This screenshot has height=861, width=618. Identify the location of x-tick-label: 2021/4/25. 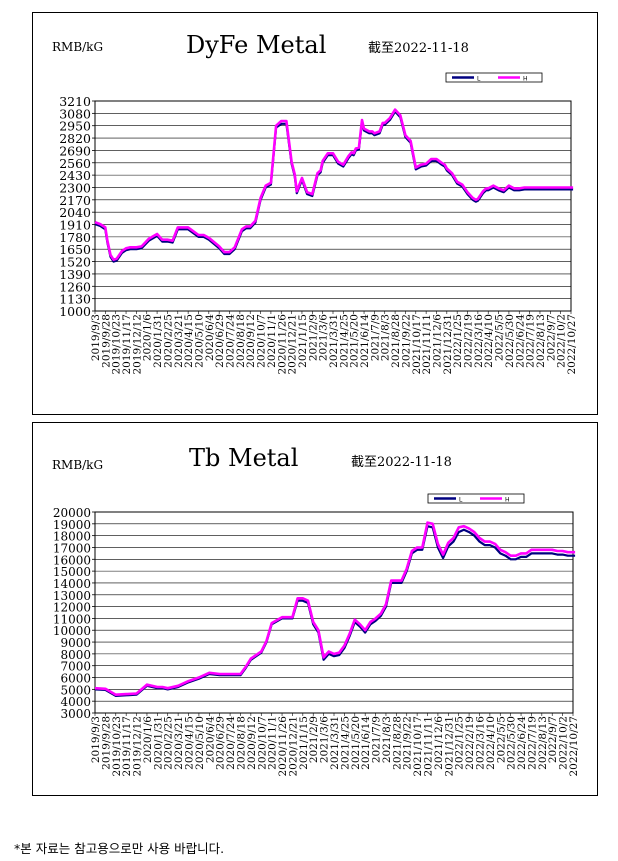
(345, 743).